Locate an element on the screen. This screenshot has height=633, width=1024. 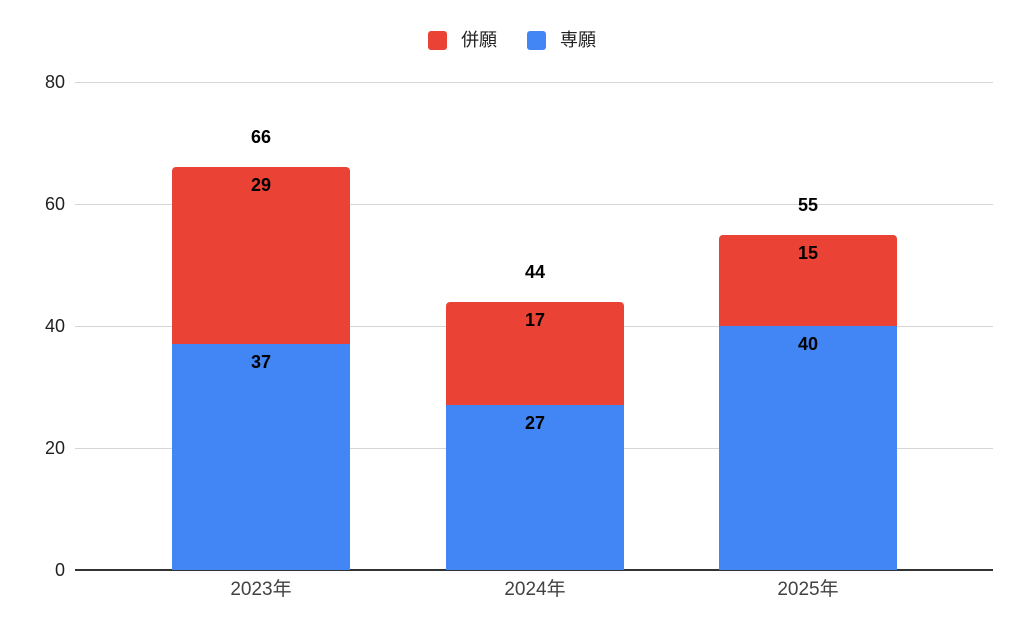
y-axis-tick-label: 20 is located at coordinates (54, 448).